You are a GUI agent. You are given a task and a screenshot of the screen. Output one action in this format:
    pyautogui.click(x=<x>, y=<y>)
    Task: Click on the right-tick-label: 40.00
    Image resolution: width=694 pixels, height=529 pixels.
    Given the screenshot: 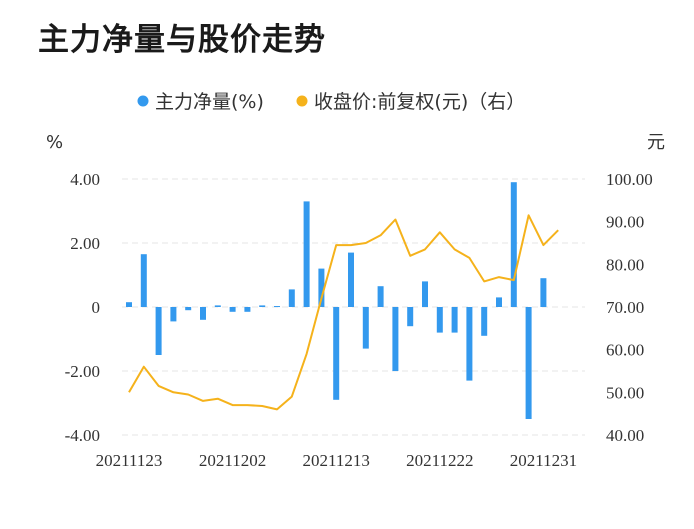 What is the action you would take?
    pyautogui.click(x=625, y=435)
    